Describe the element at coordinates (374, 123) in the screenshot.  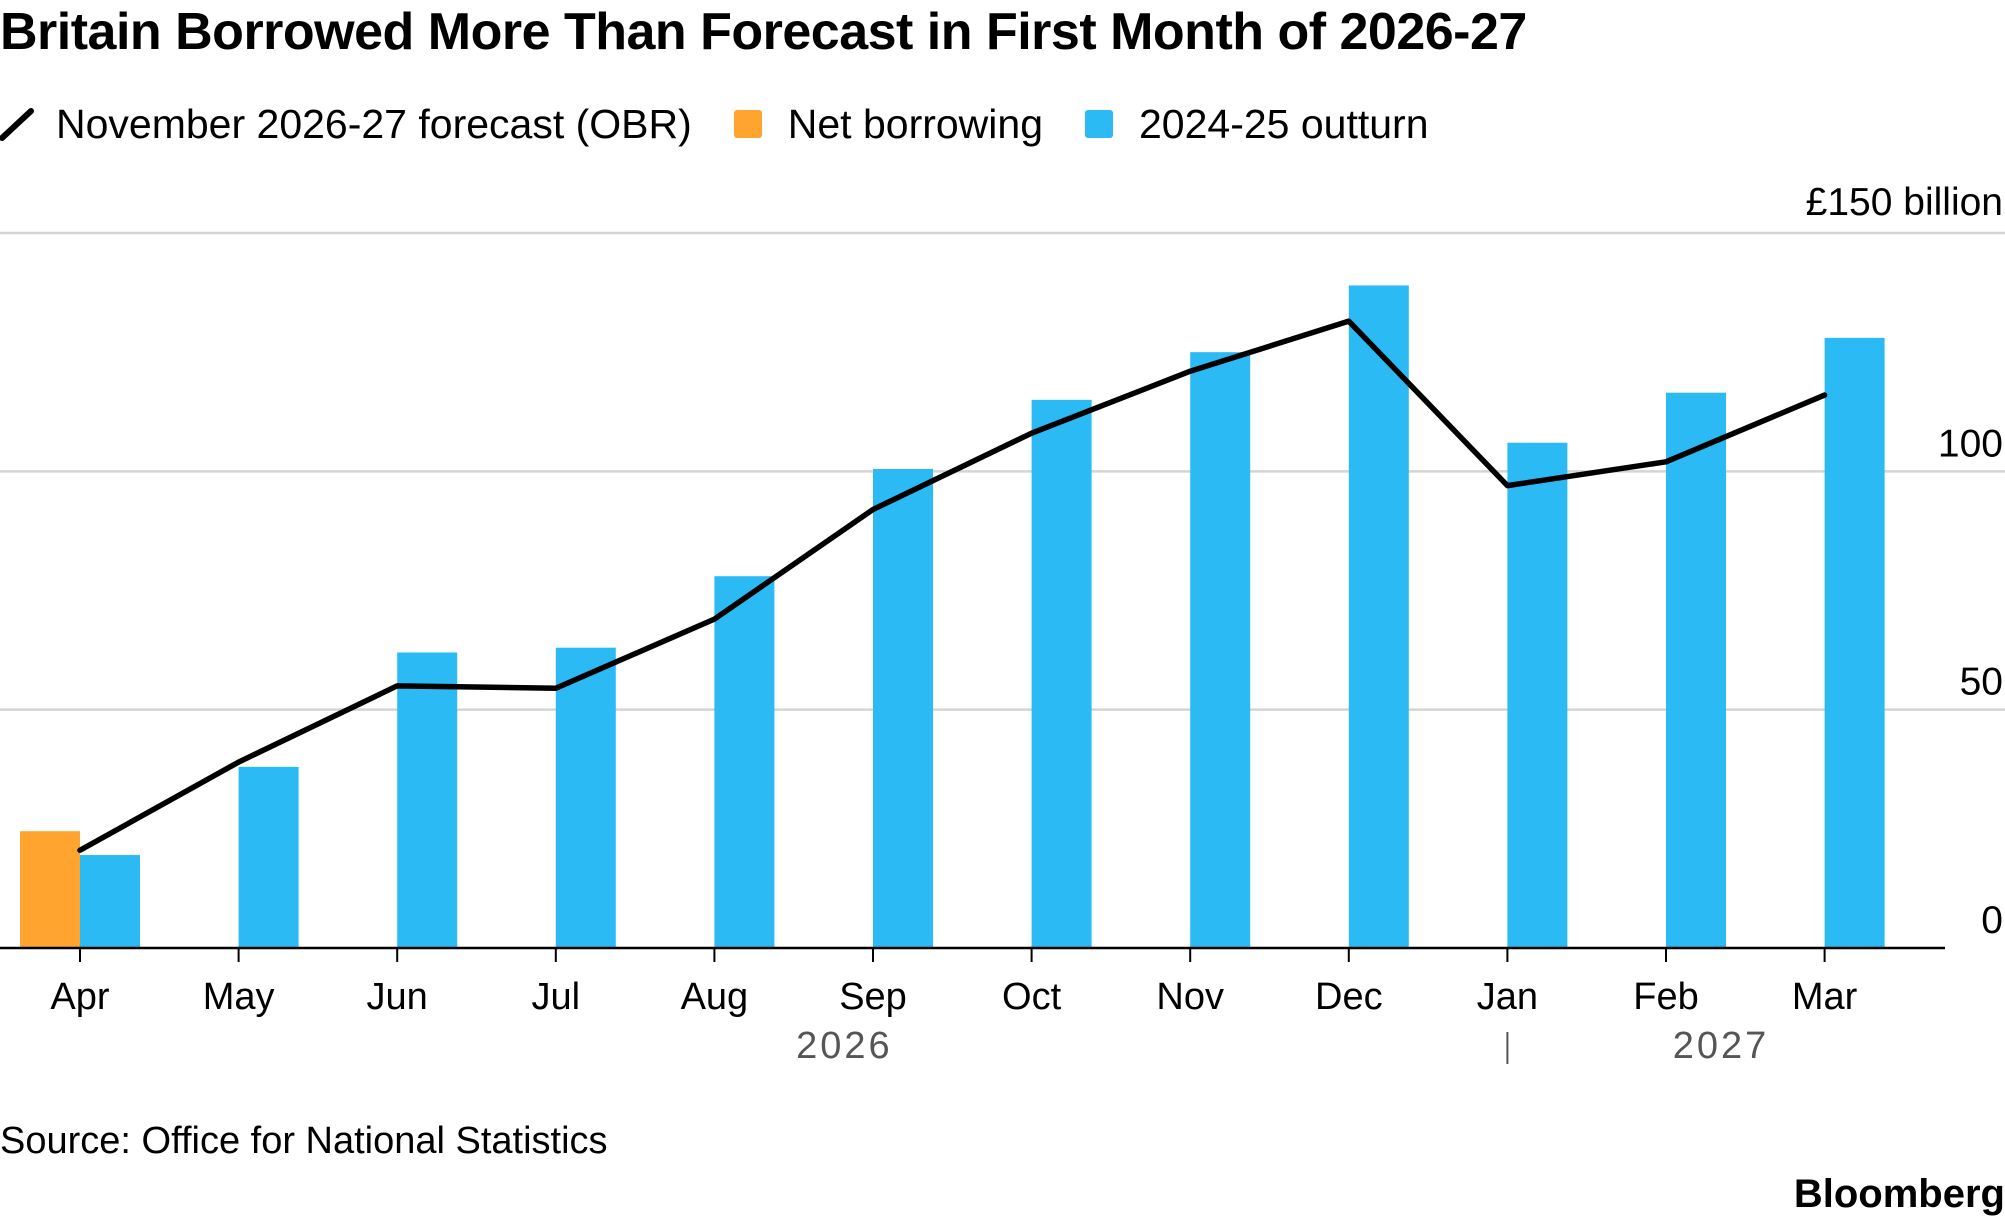
I see `legend-label-forecast: November 2026-27 forecast (OBR)` at that location.